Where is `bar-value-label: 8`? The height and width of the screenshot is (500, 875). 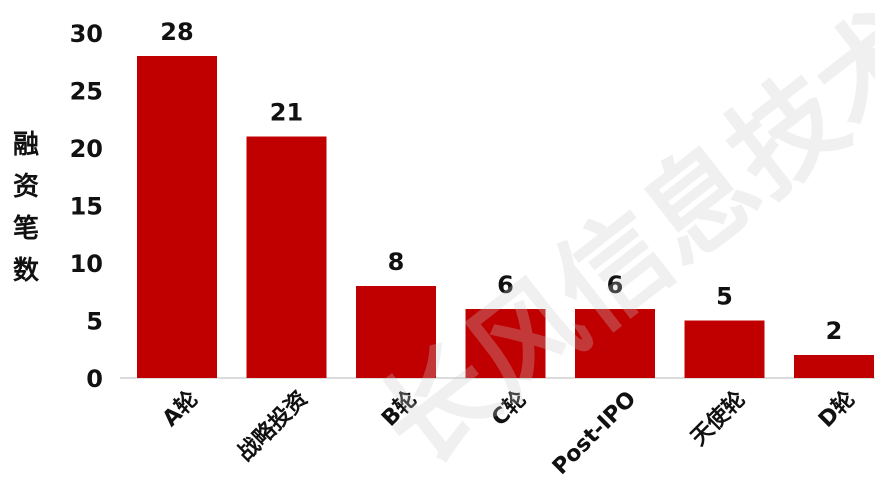
bar-value-label: 8 is located at coordinates (396, 262).